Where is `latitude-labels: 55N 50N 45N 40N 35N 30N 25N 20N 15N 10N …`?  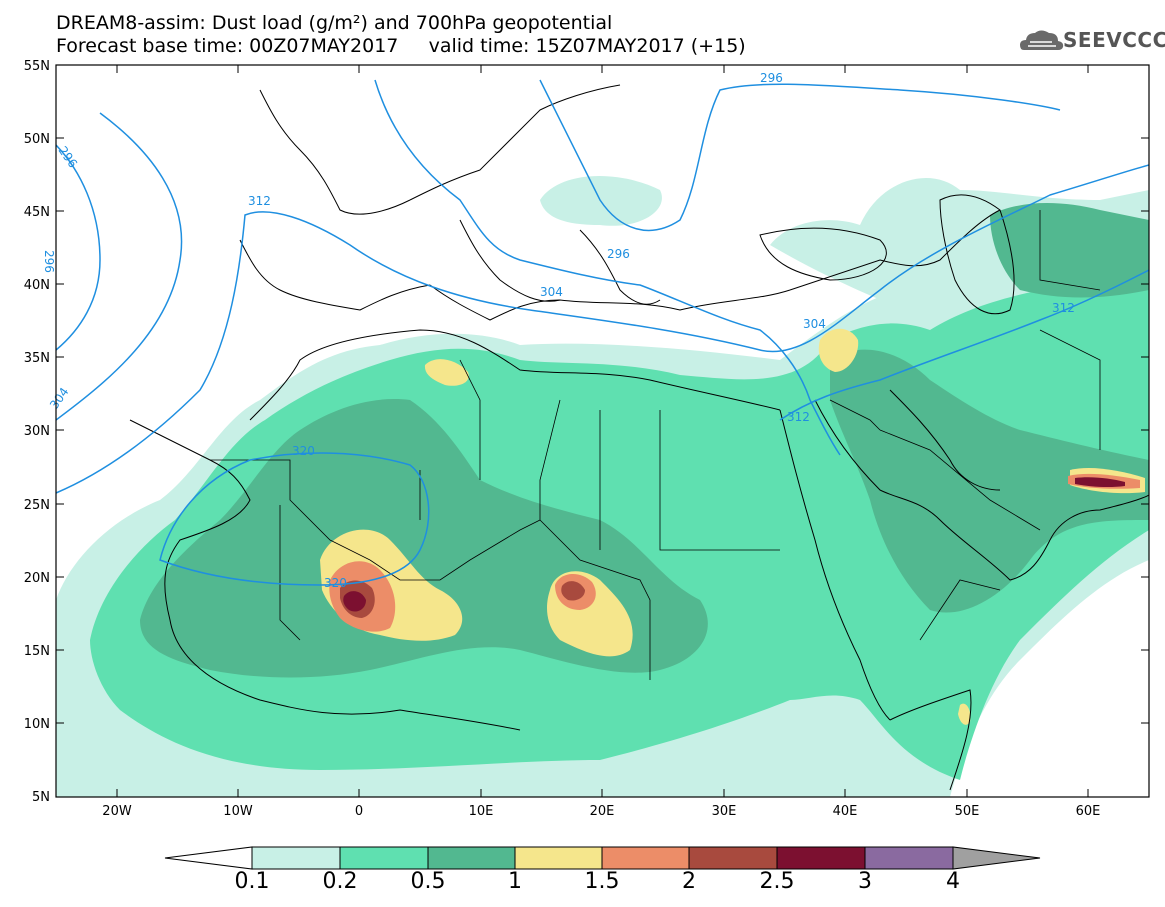 latitude-labels: 55N 50N 45N 40N 35N 30N 25N 20N 15N 10N … is located at coordinates (37, 432).